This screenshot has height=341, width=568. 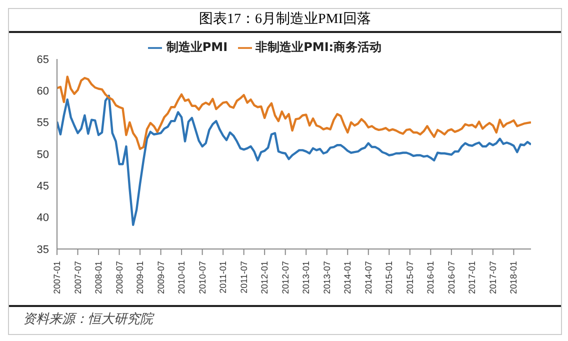 I want to click on x-tick-label: 2014-01, so click(x=347, y=277).